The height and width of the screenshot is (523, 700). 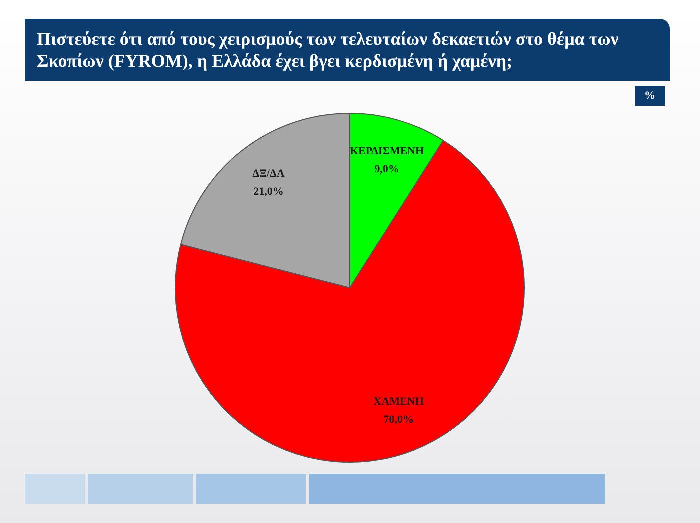 I want to click on data-label: 21,0%, so click(x=269, y=192).